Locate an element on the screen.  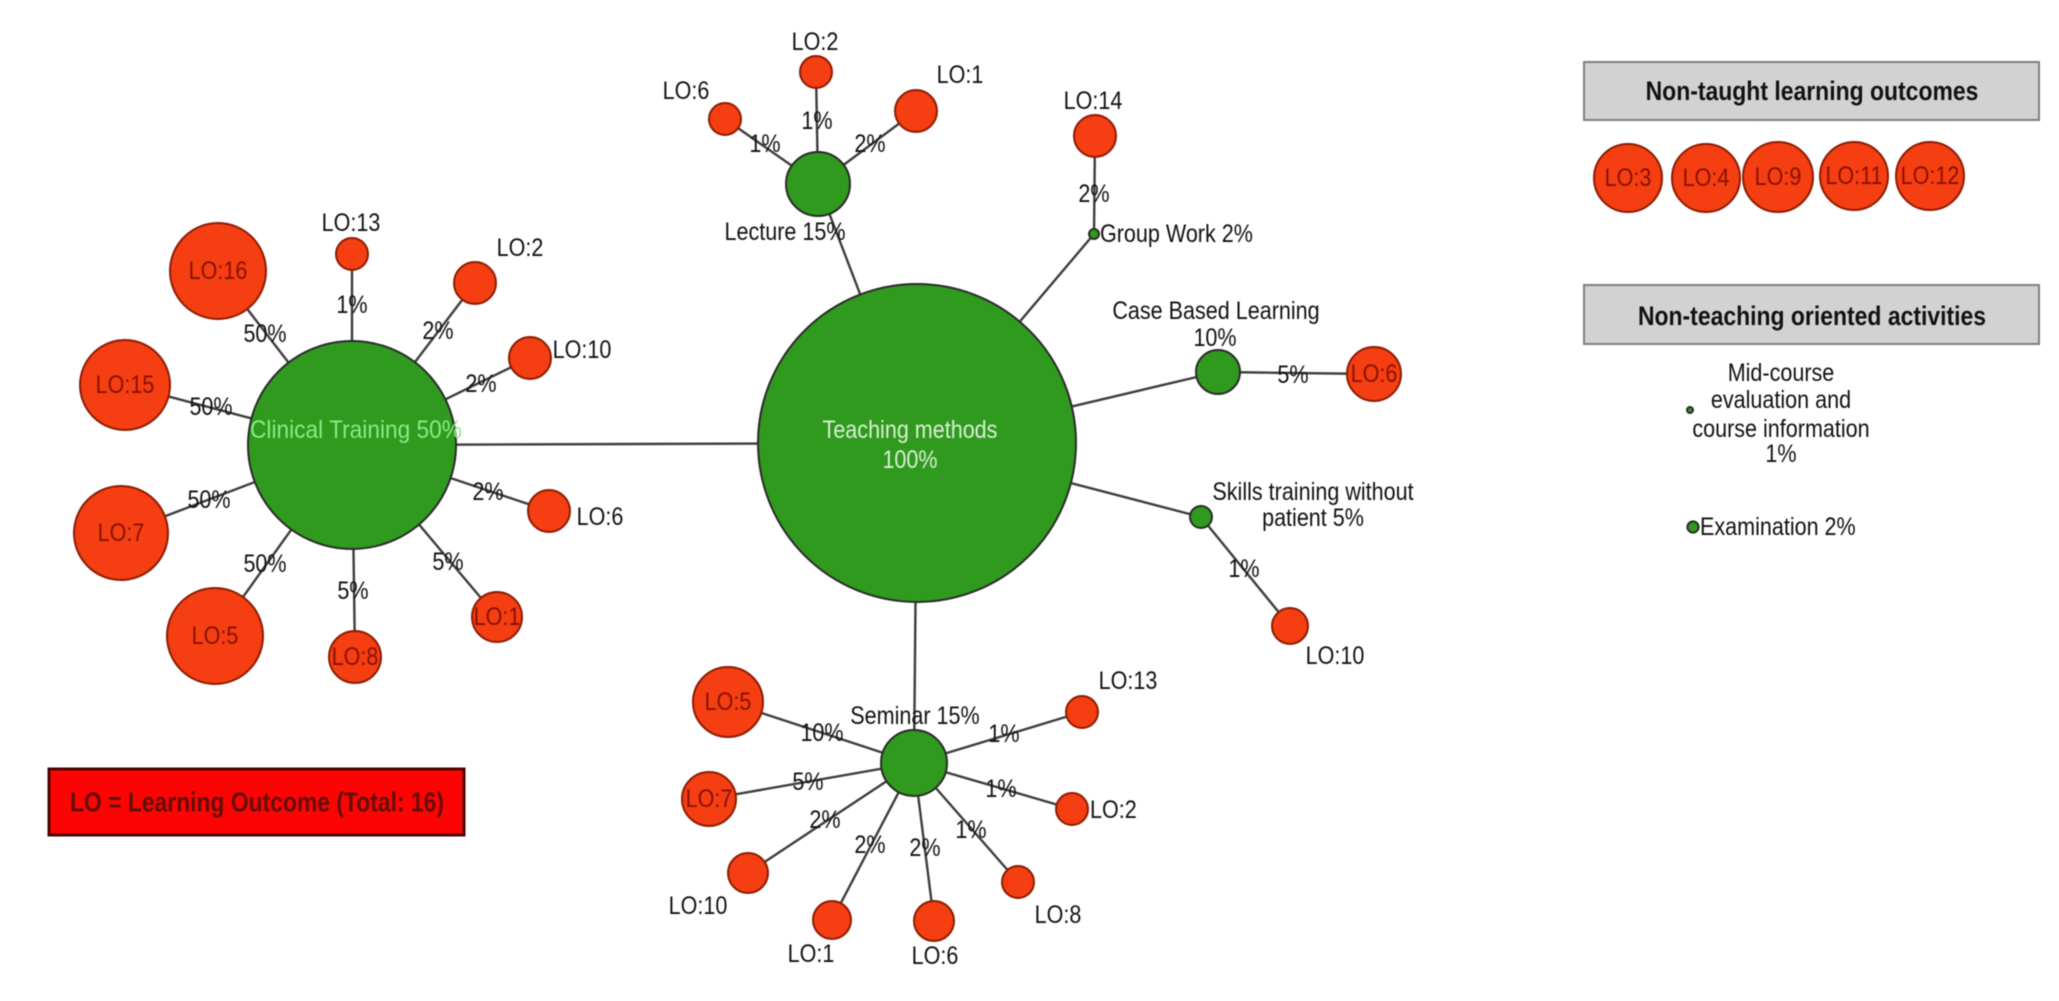
svg-text: Examination 2% is located at coordinates (1778, 527).